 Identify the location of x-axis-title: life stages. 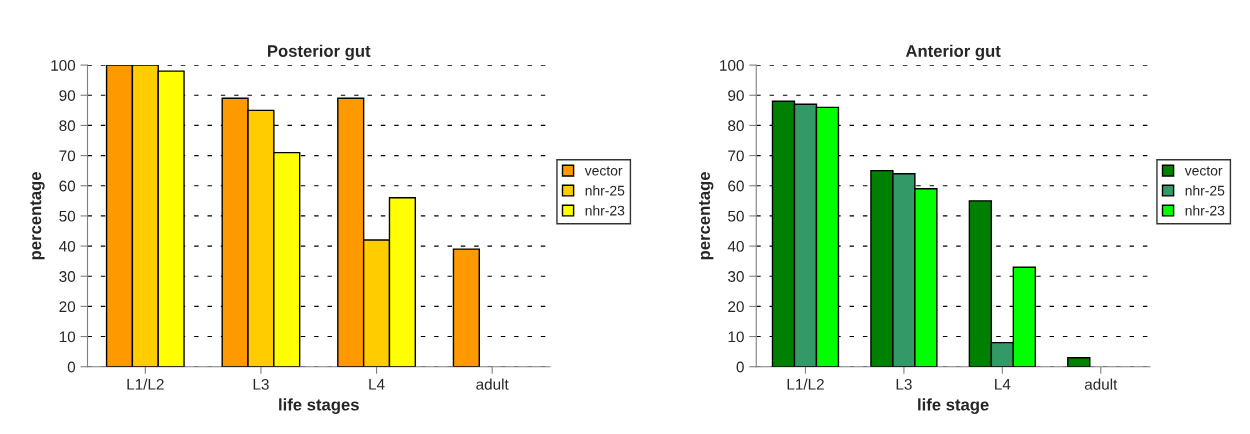
(319, 406).